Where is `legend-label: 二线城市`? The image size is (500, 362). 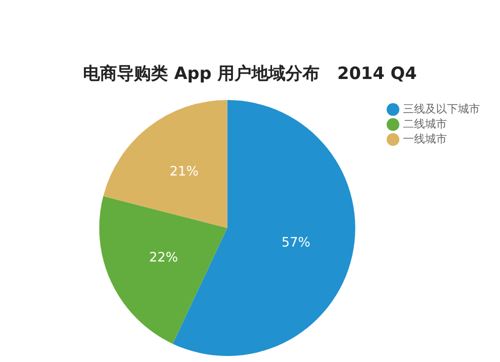 legend-label: 二线城市 is located at coordinates (425, 123).